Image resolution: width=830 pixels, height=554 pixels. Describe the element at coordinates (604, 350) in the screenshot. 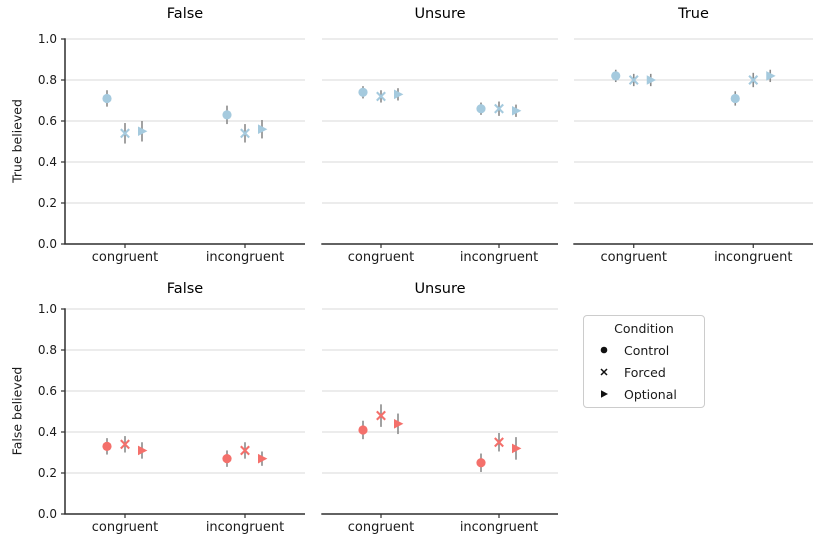

I see `legend-marker-circle-icon` at that location.